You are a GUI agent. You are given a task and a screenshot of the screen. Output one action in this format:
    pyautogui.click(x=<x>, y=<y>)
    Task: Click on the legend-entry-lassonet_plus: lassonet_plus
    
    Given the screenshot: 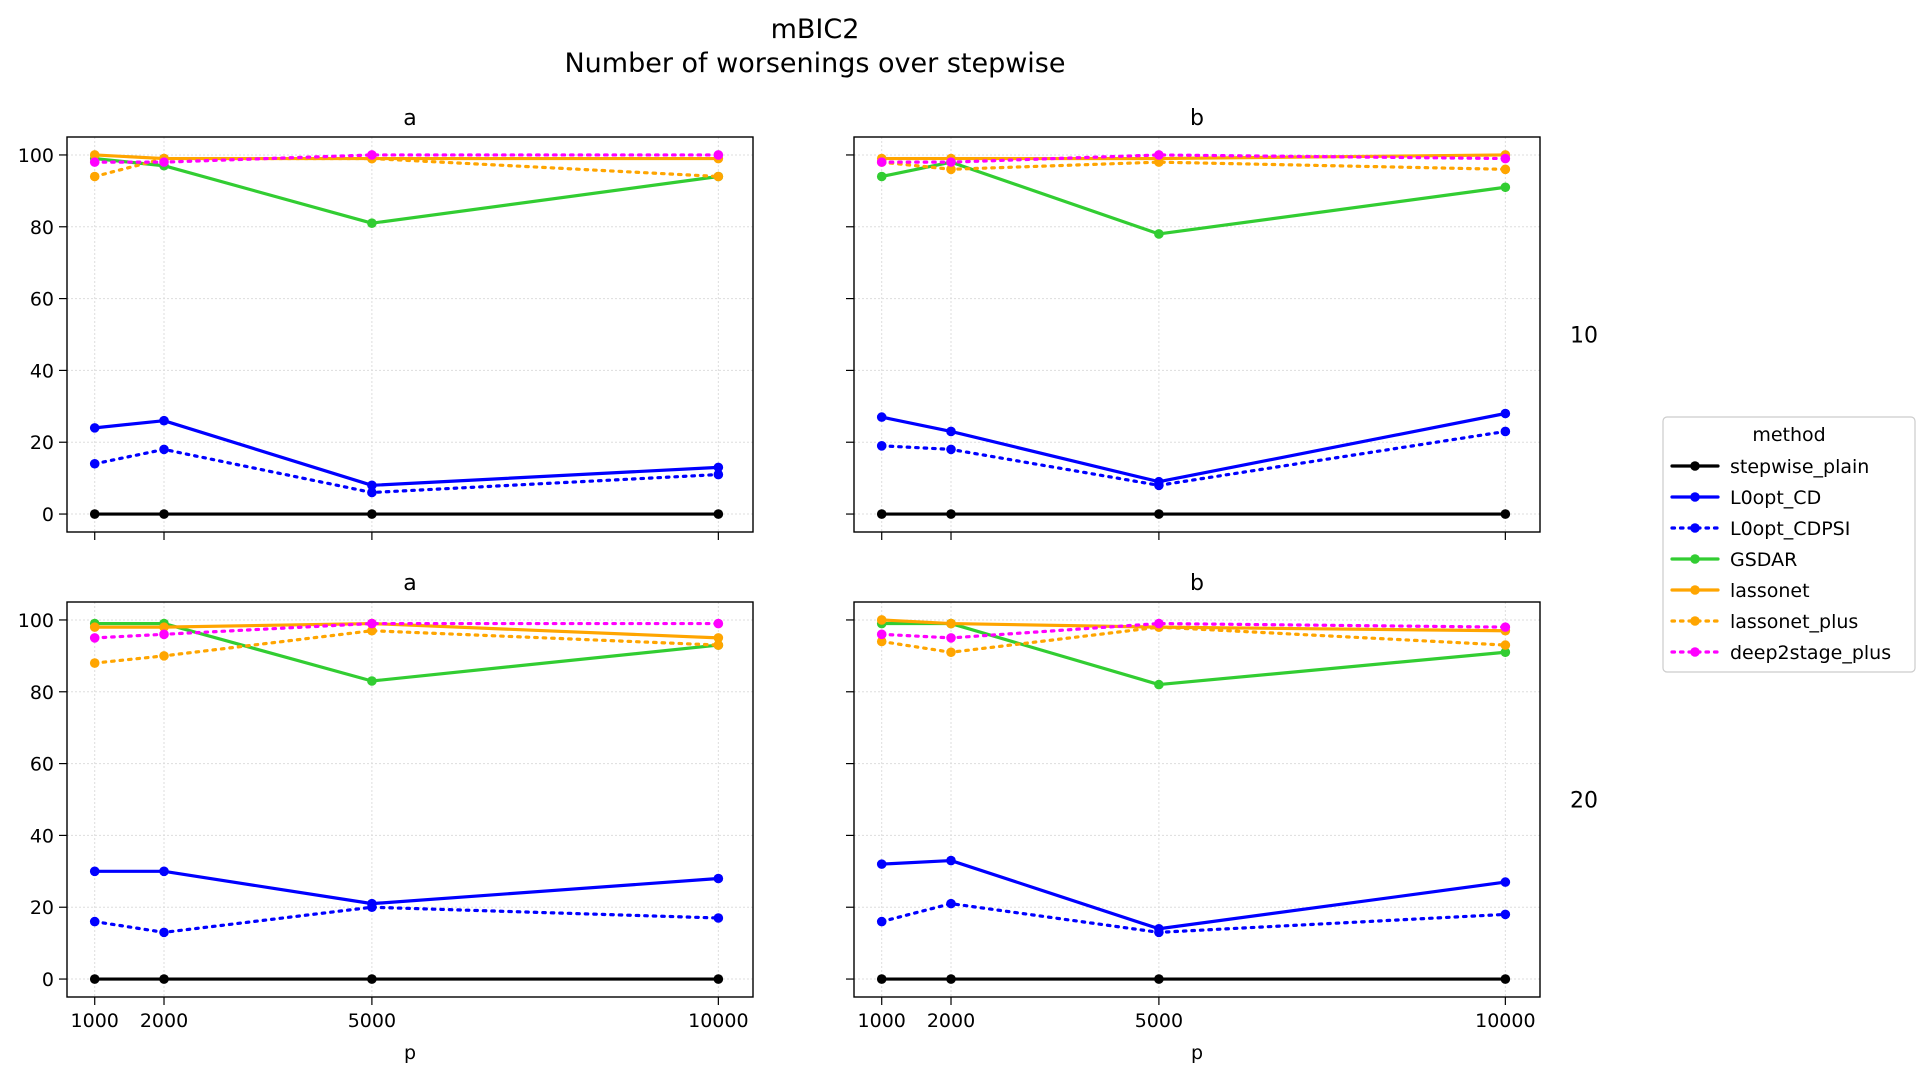 What is the action you would take?
    pyautogui.click(x=1764, y=622)
    